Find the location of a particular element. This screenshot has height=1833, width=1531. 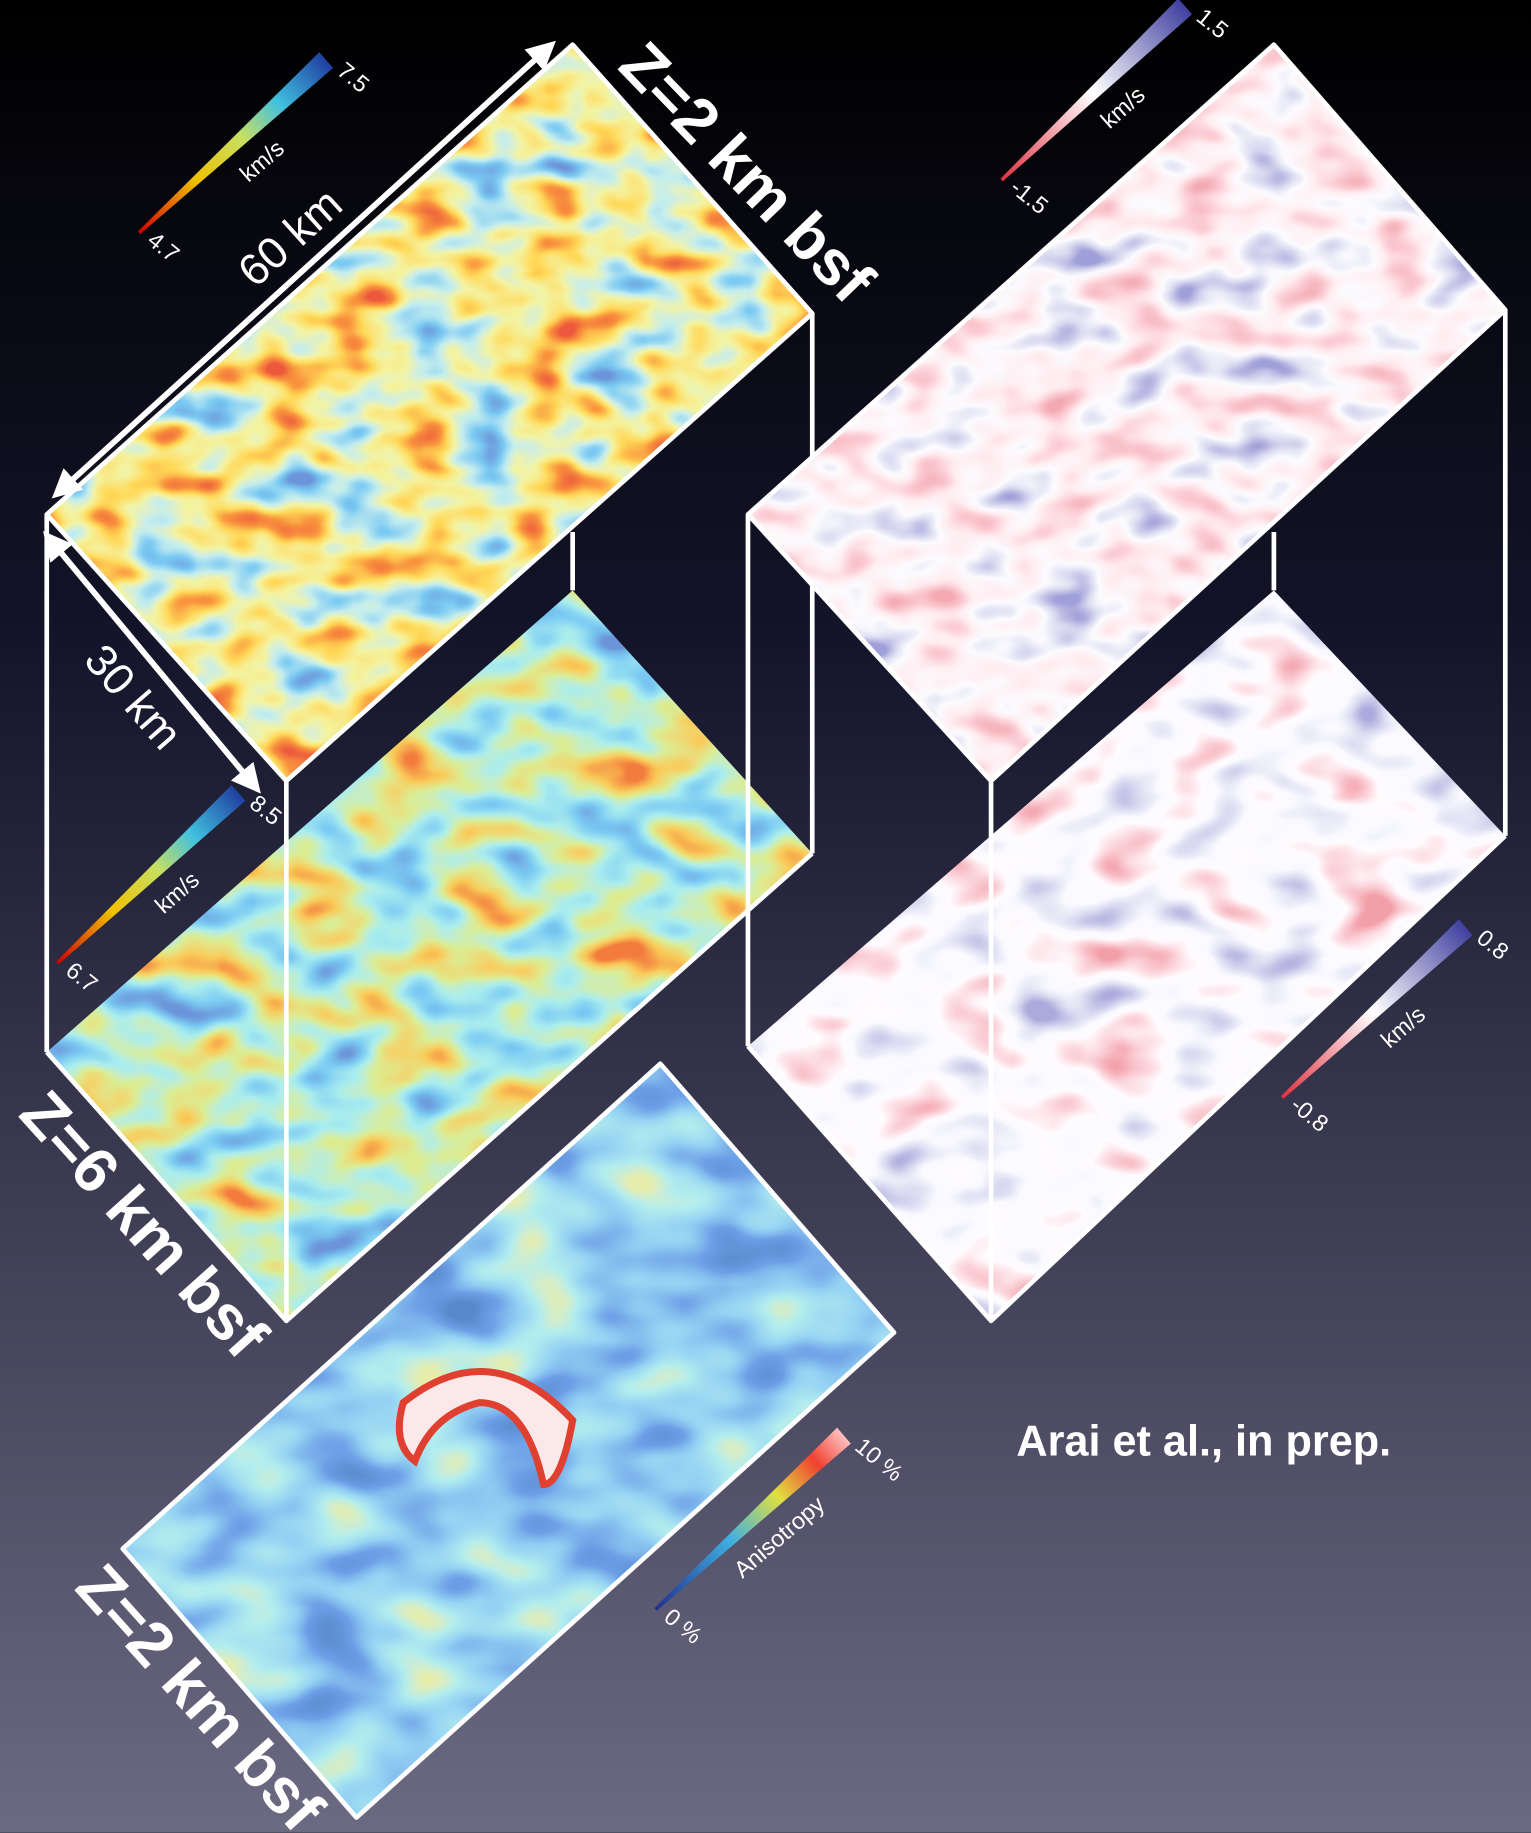

depth-arrow is located at coordinates (152, 662).